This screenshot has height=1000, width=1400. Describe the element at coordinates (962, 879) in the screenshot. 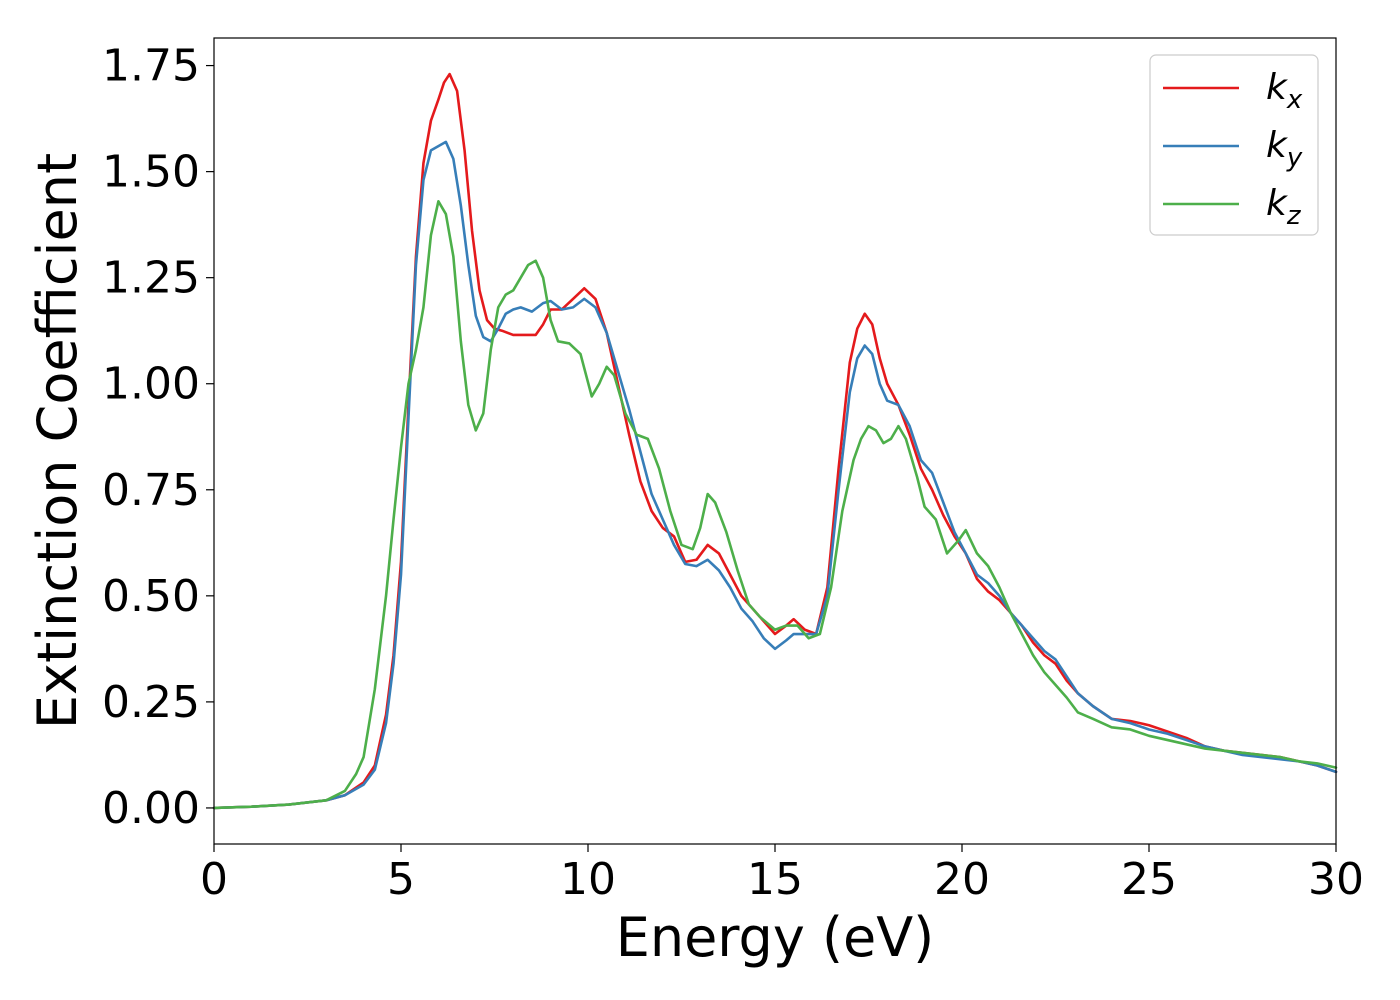

I see `x-tick-label: 20` at that location.